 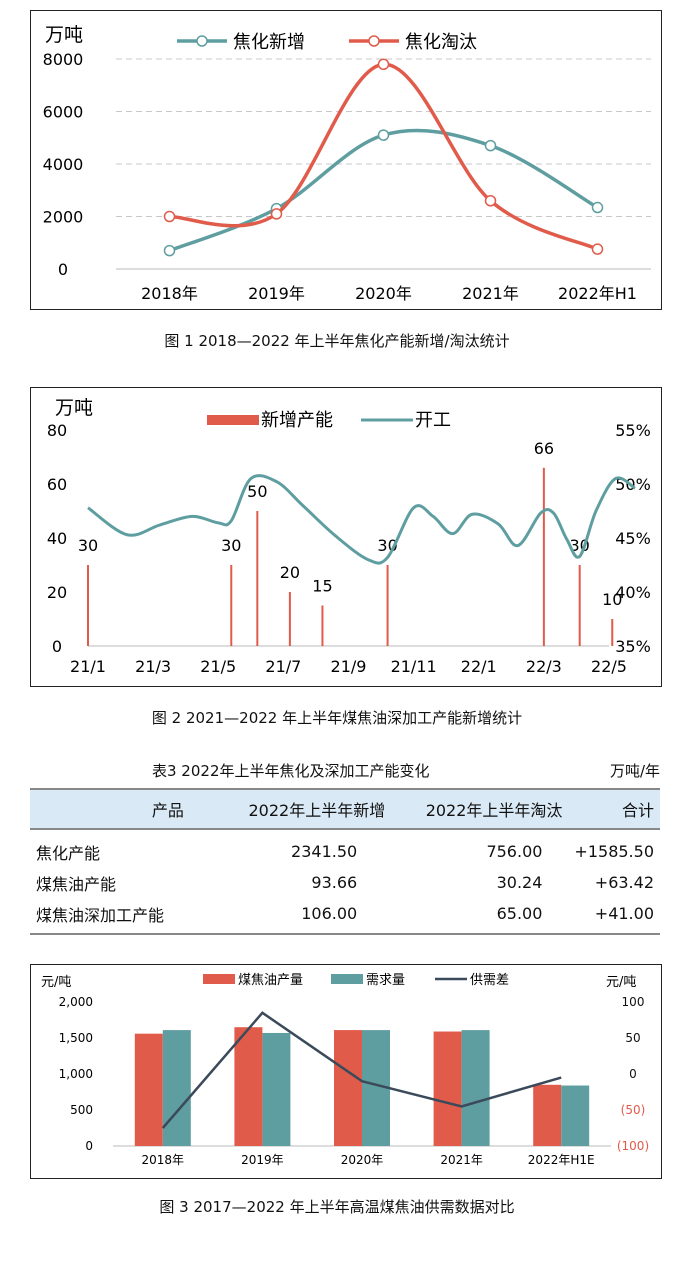 I want to click on figure1-xtick-label: 2019年, so click(x=276, y=293).